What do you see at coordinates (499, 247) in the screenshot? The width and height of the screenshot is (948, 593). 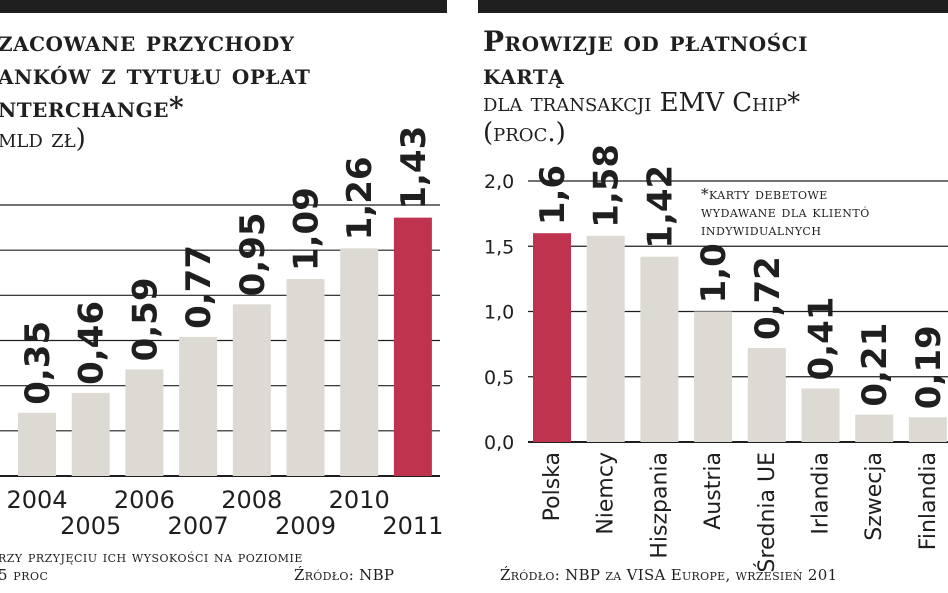 I see `right-y-tick-label: 1,5` at bounding box center [499, 247].